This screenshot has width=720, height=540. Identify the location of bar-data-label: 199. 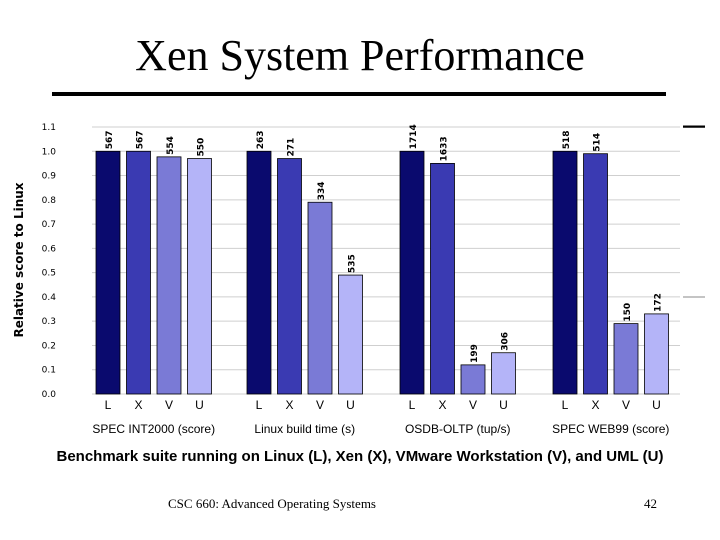
(475, 353).